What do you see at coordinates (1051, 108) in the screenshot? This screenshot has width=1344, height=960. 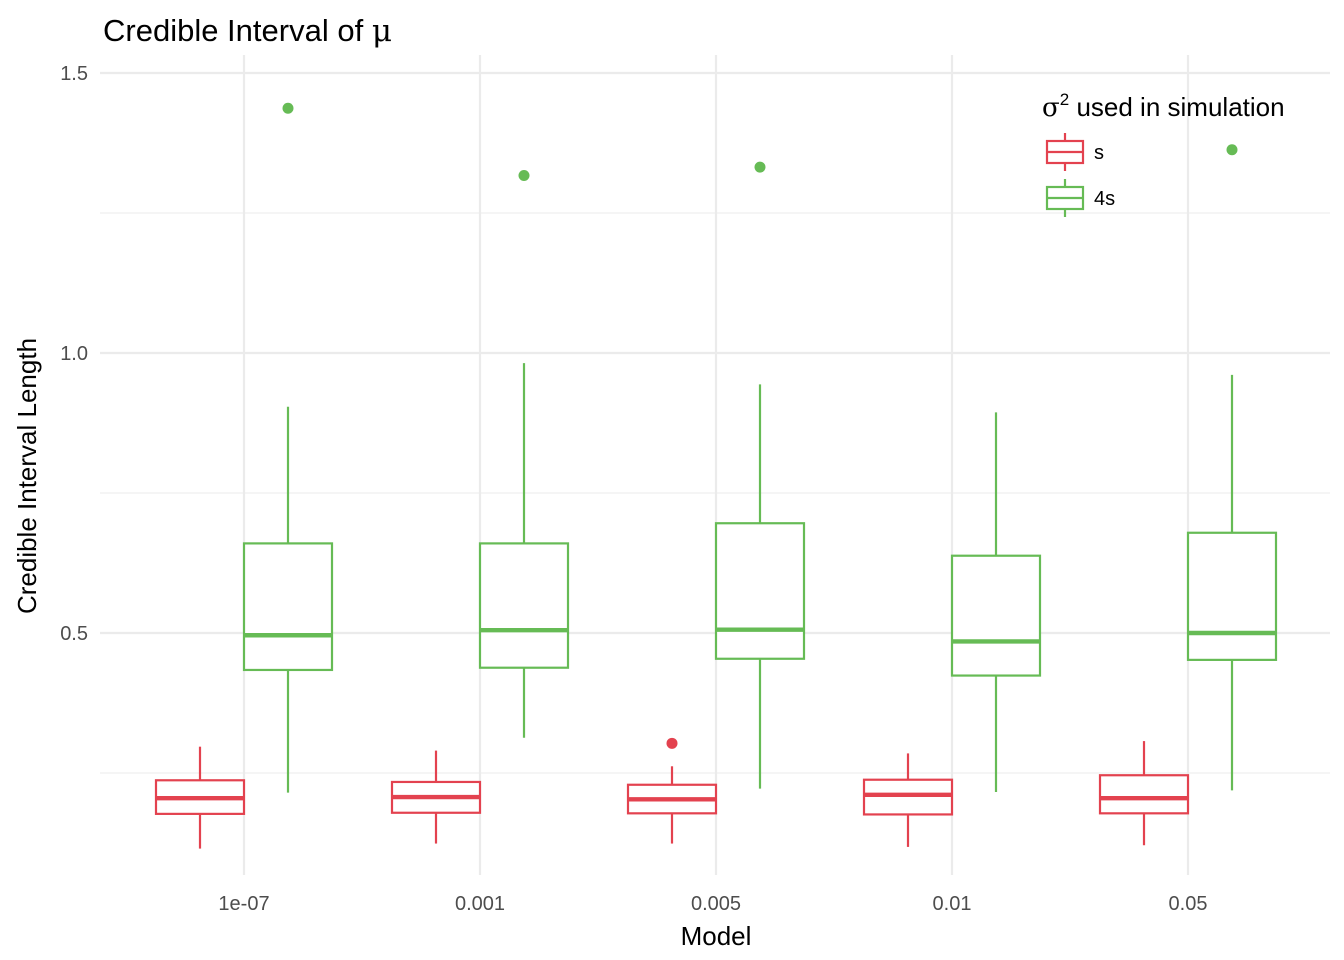 I see `legend-sigma-symbol: σ` at bounding box center [1051, 108].